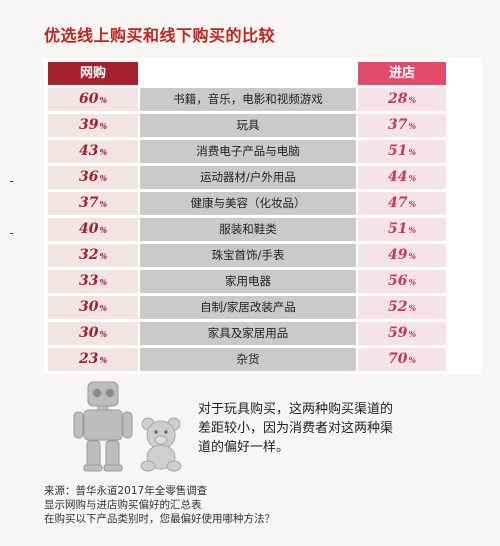 Image resolution: width=500 pixels, height=546 pixels. I want to click on offline-value: 28%, so click(402, 99).